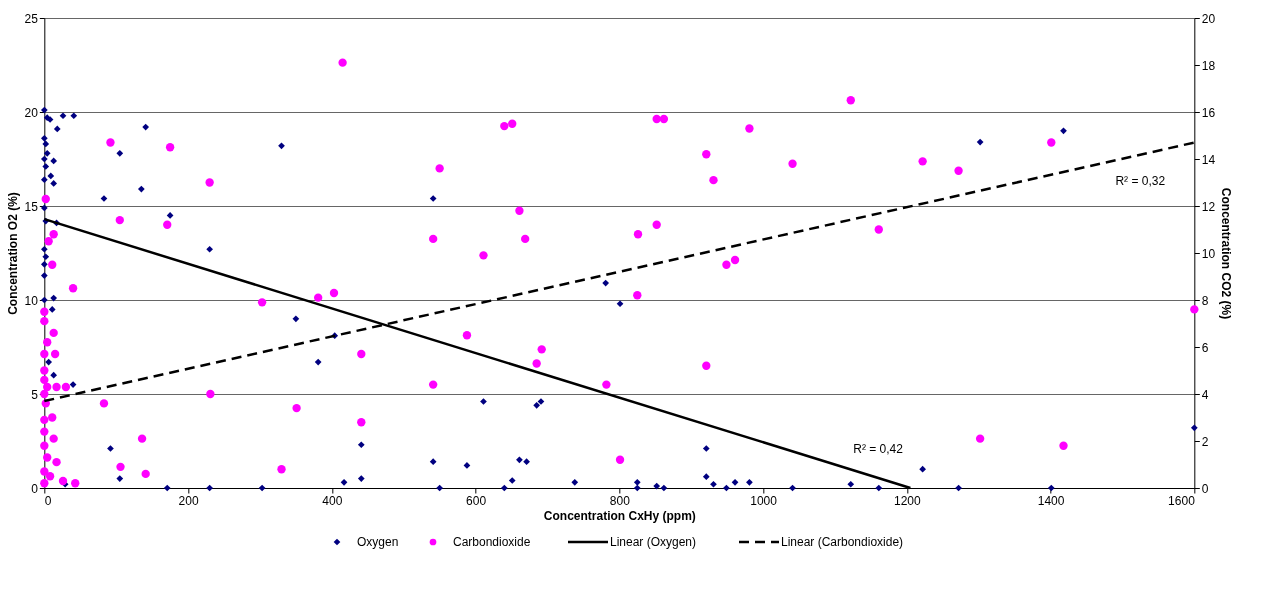 The width and height of the screenshot is (1288, 596). Describe the element at coordinates (332, 500) in the screenshot. I see `x-tick-label: 400` at that location.